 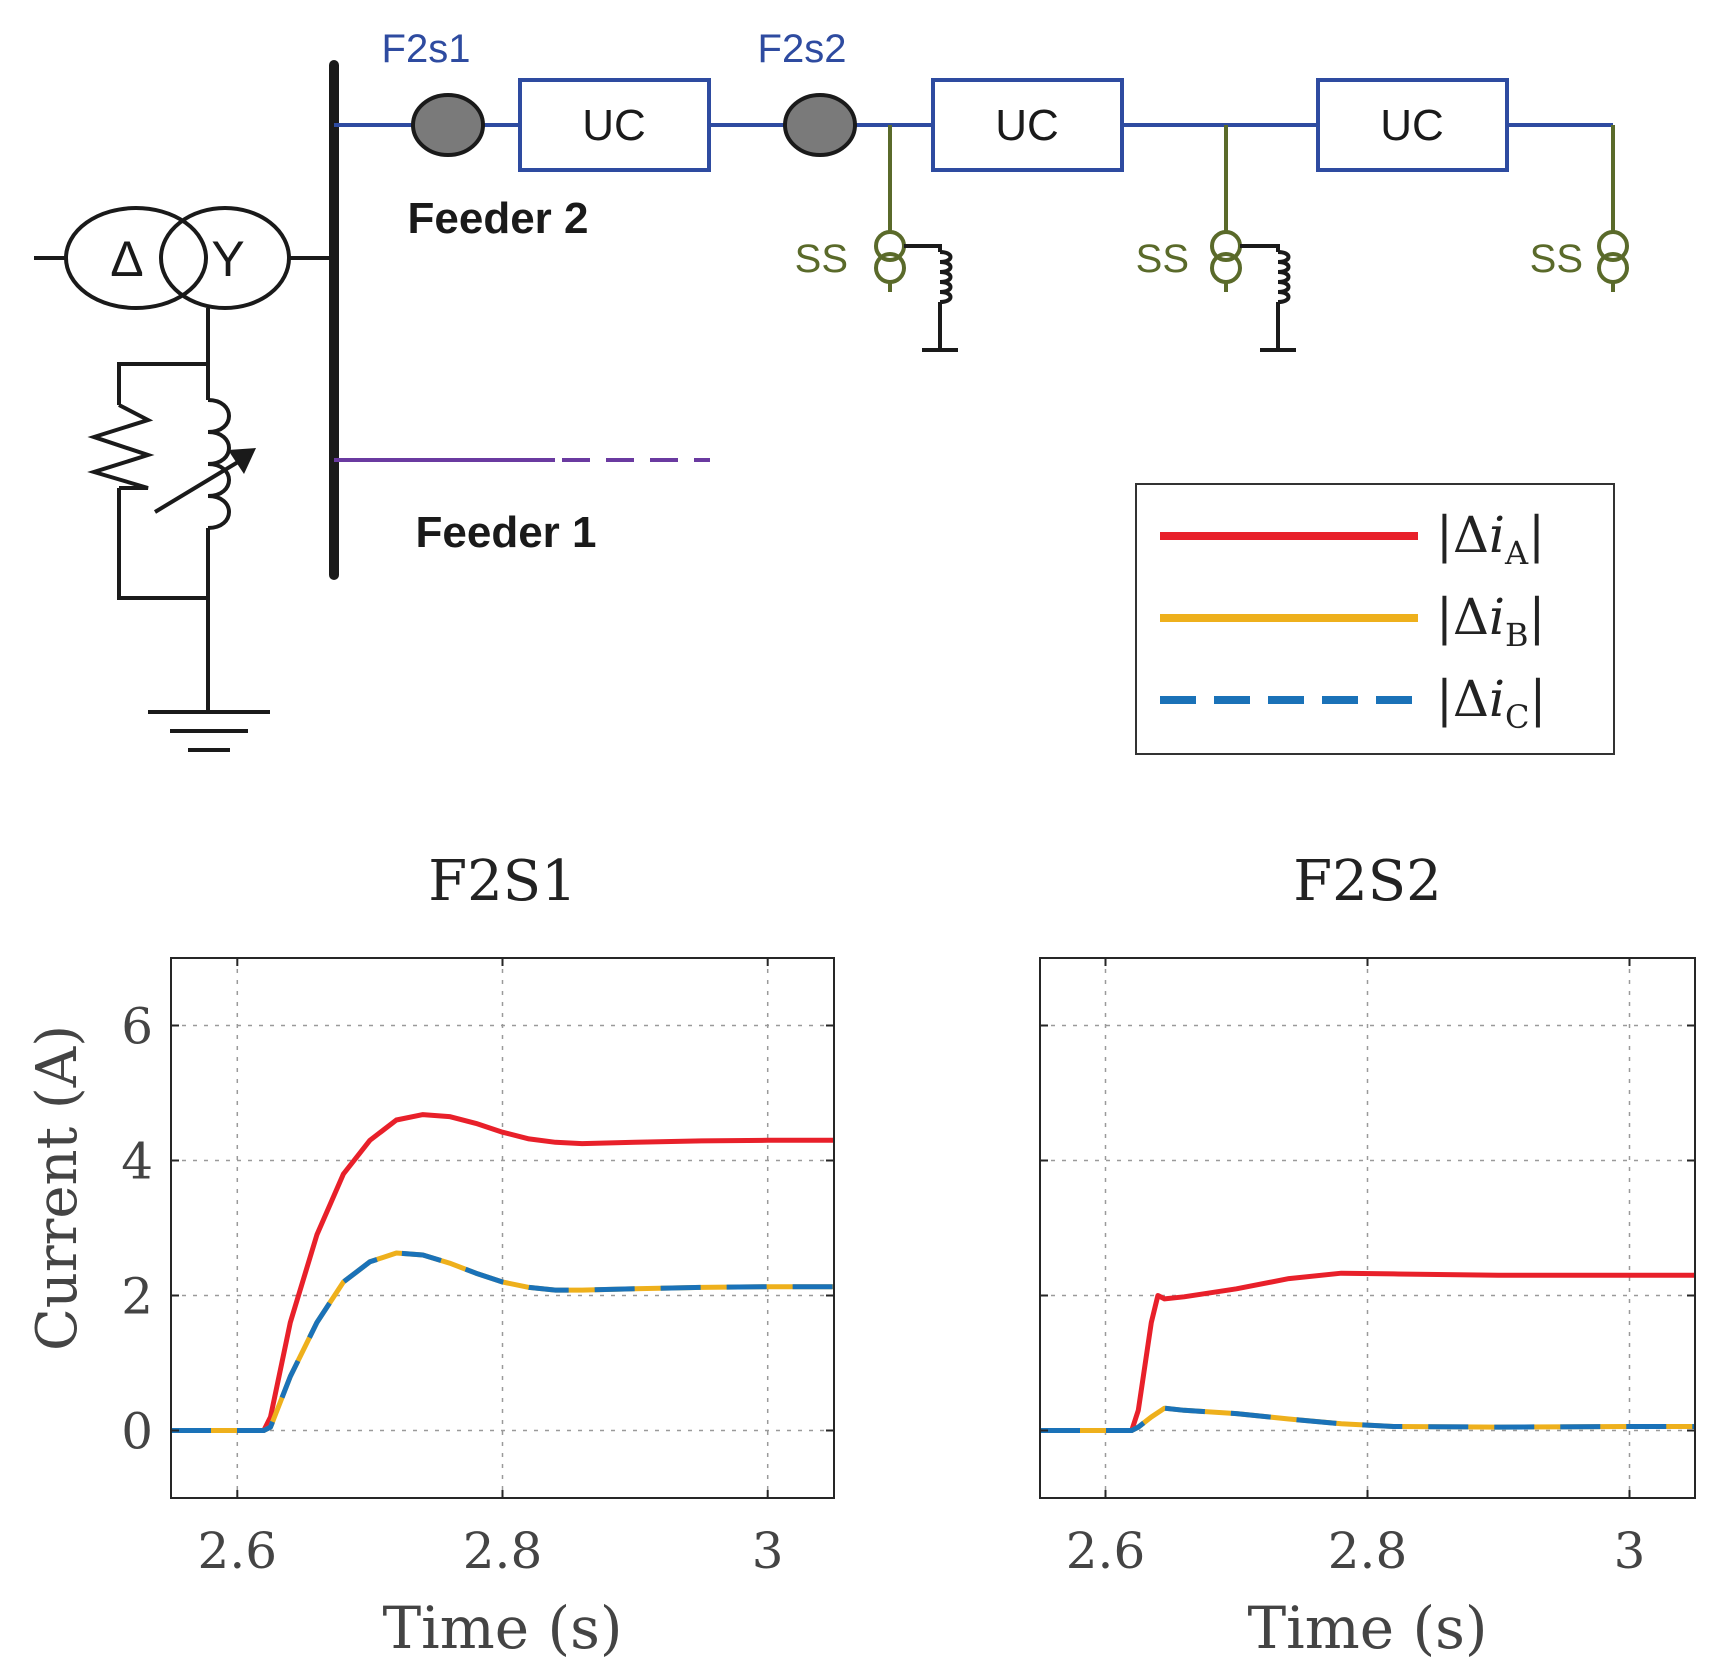 I want to click on grounding-frame-top, so click(x=162, y=383).